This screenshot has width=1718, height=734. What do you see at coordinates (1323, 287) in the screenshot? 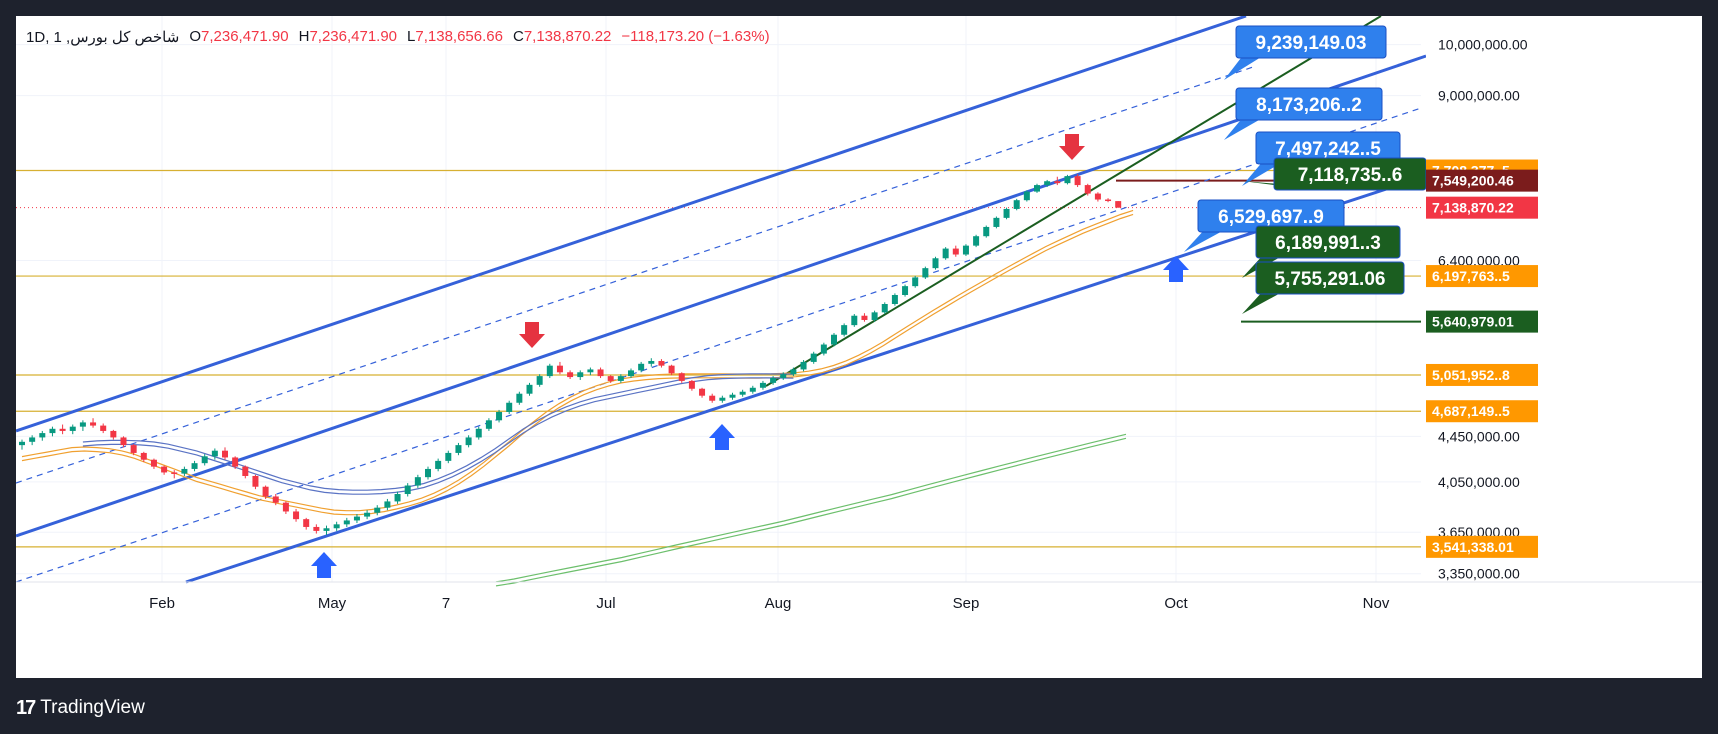
I see `projection-label: 5,755,291.06` at bounding box center [1323, 287].